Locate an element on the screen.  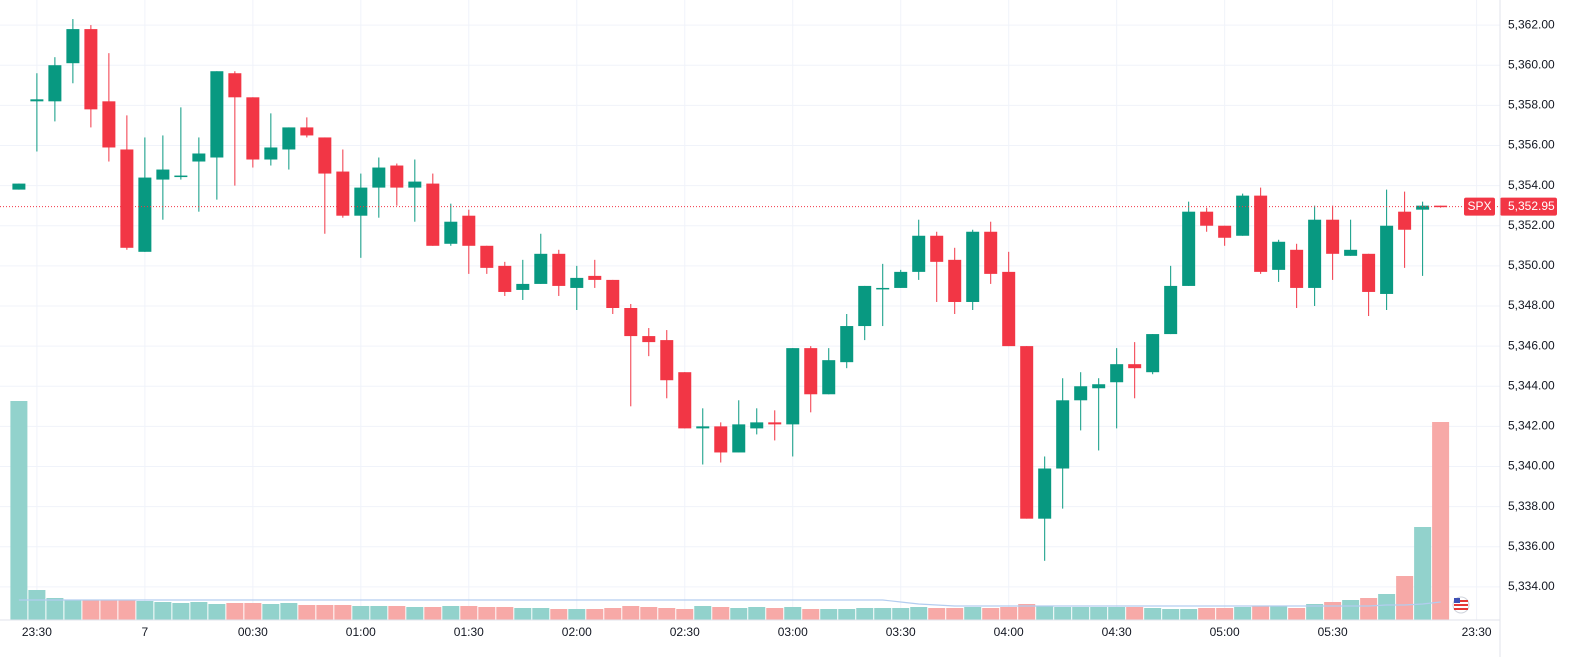
symbol-label: SPX is located at coordinates (1479, 206).